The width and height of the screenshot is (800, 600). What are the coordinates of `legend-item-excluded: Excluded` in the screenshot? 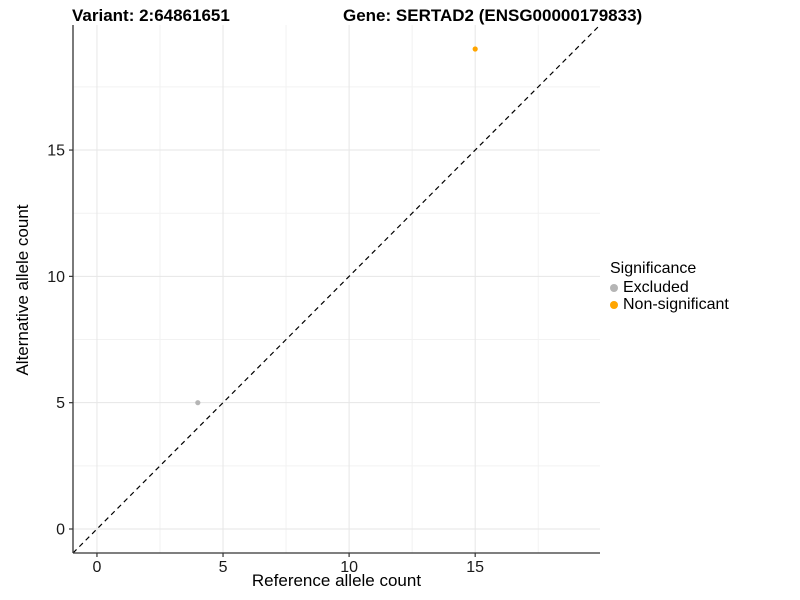 It's located at (669, 287).